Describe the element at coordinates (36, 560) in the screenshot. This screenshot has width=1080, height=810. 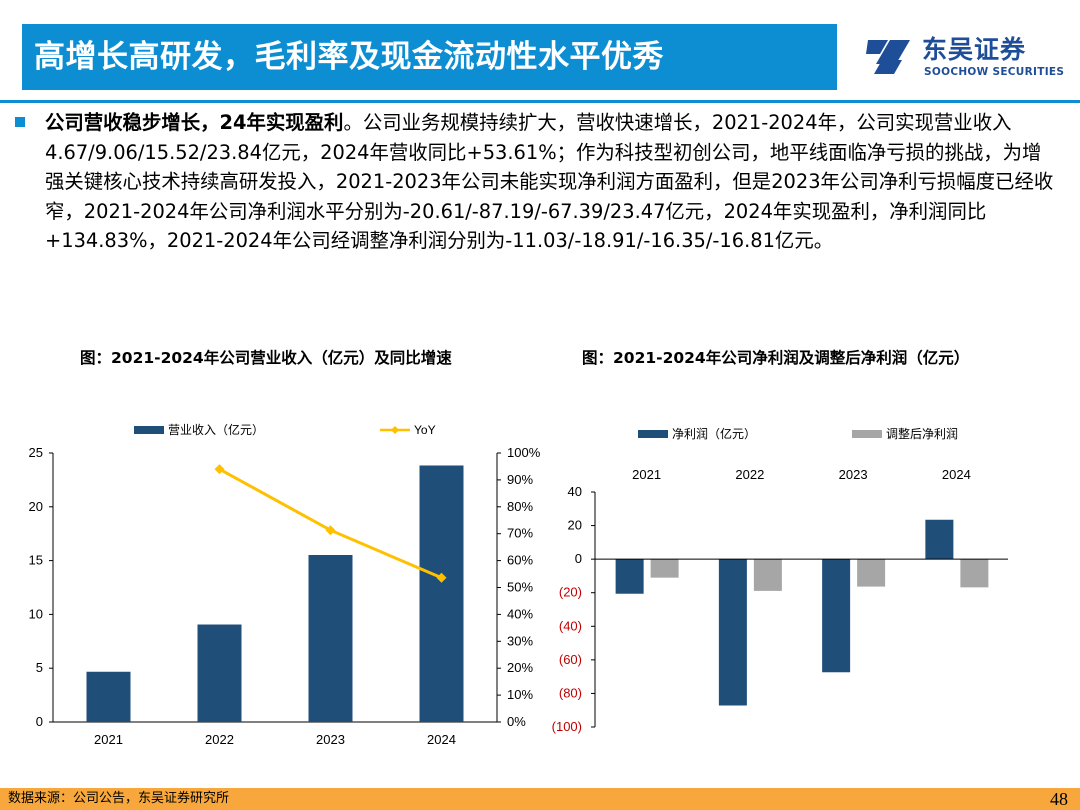
I see `left-y-tick-label: 15` at that location.